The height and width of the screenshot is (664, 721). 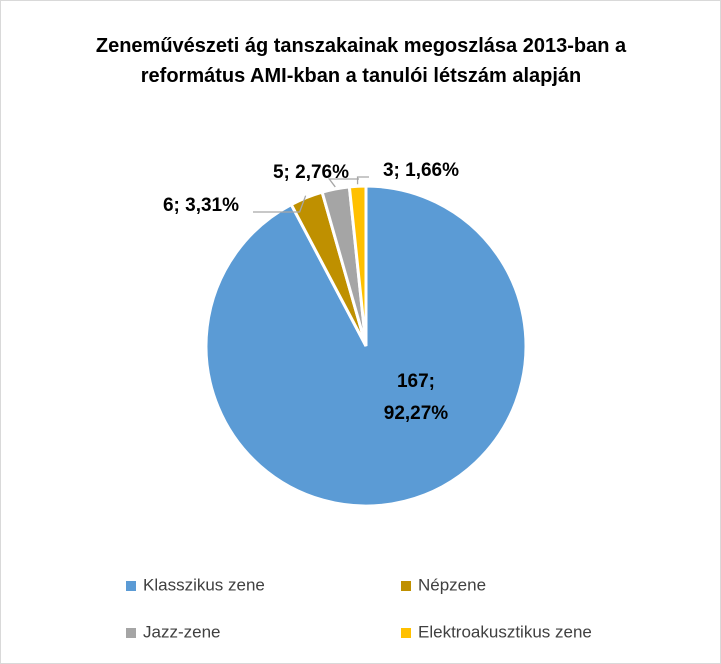 I want to click on legend-label: Népzene, so click(x=452, y=584).